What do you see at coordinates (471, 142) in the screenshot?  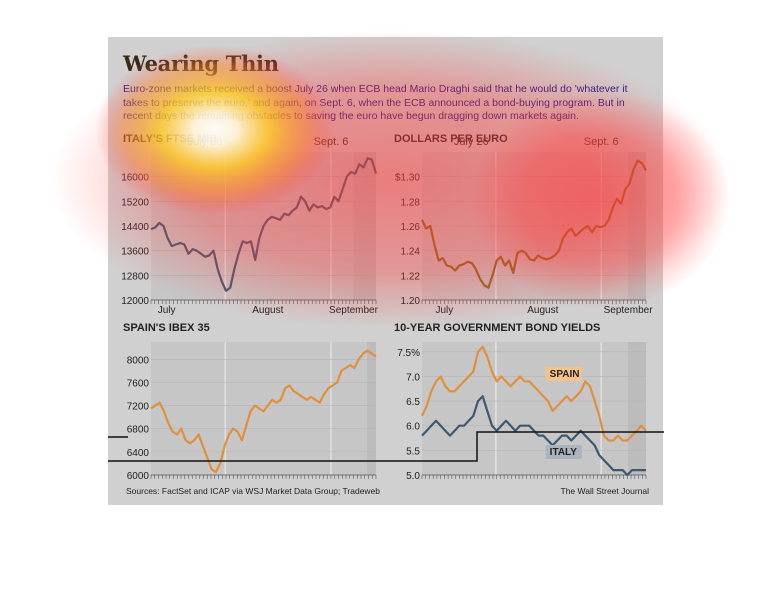 I see `event-label-dollar-0: July 26` at bounding box center [471, 142].